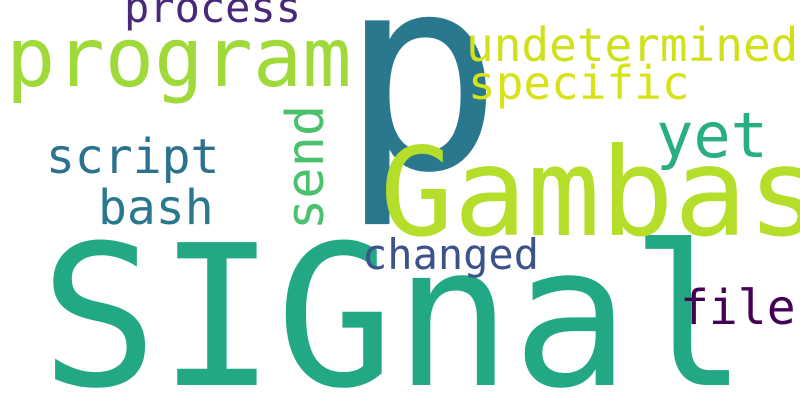 This screenshot has height=400, width=800. I want to click on word-send: send, so click(306, 167).